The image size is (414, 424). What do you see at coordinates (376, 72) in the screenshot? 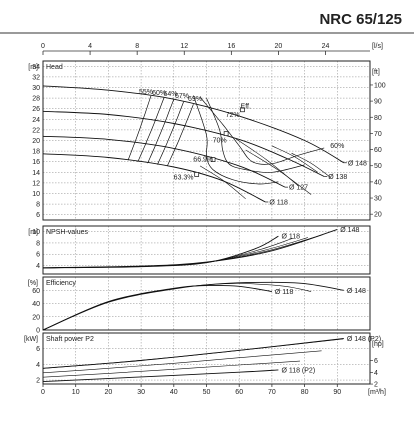
I see `right-unit-head: [ft]` at bounding box center [376, 72].